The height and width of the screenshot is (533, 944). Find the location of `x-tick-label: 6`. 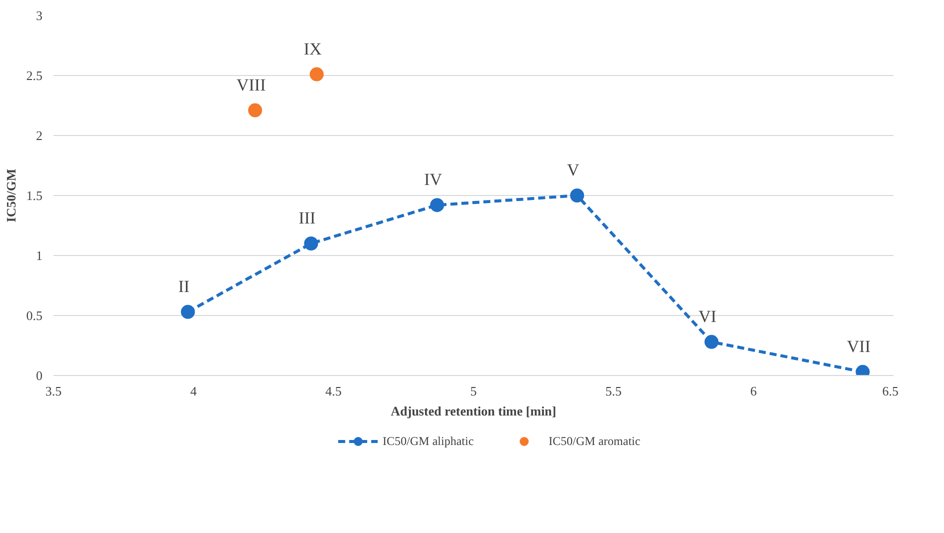

x-tick-label: 6 is located at coordinates (754, 391).